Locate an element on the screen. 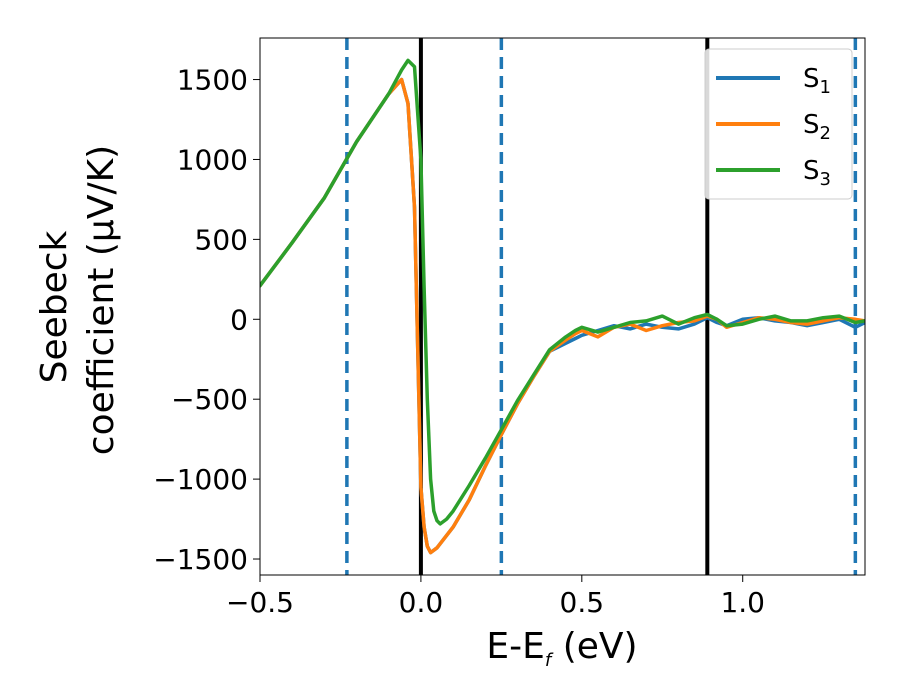  y-tick-label: 500 is located at coordinates (221, 239).